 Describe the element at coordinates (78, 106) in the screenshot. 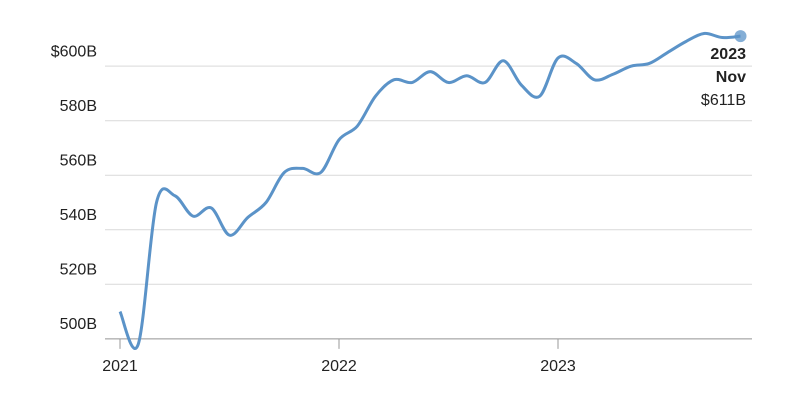

I see `y-tick-label: 580B` at that location.